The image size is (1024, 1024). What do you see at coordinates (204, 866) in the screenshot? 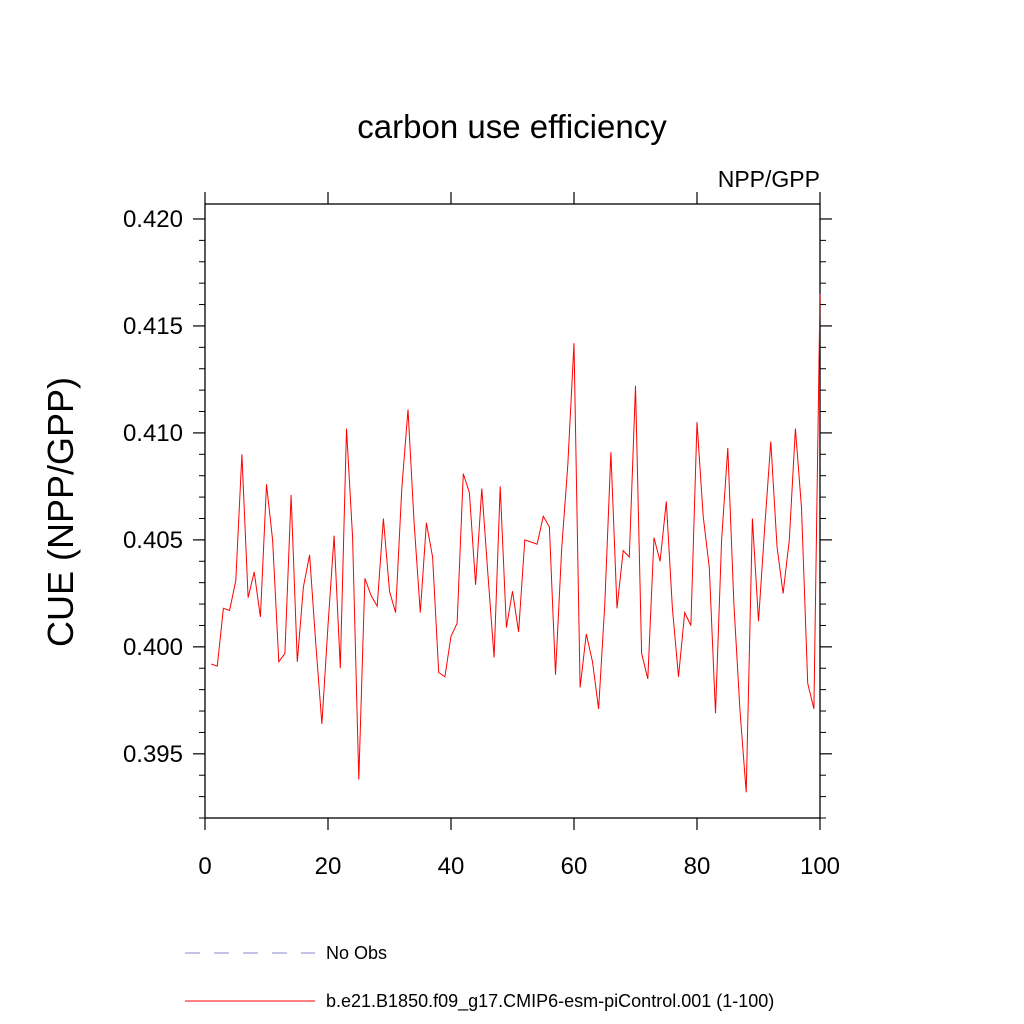
I see `x-tick-label: 0` at bounding box center [204, 866].